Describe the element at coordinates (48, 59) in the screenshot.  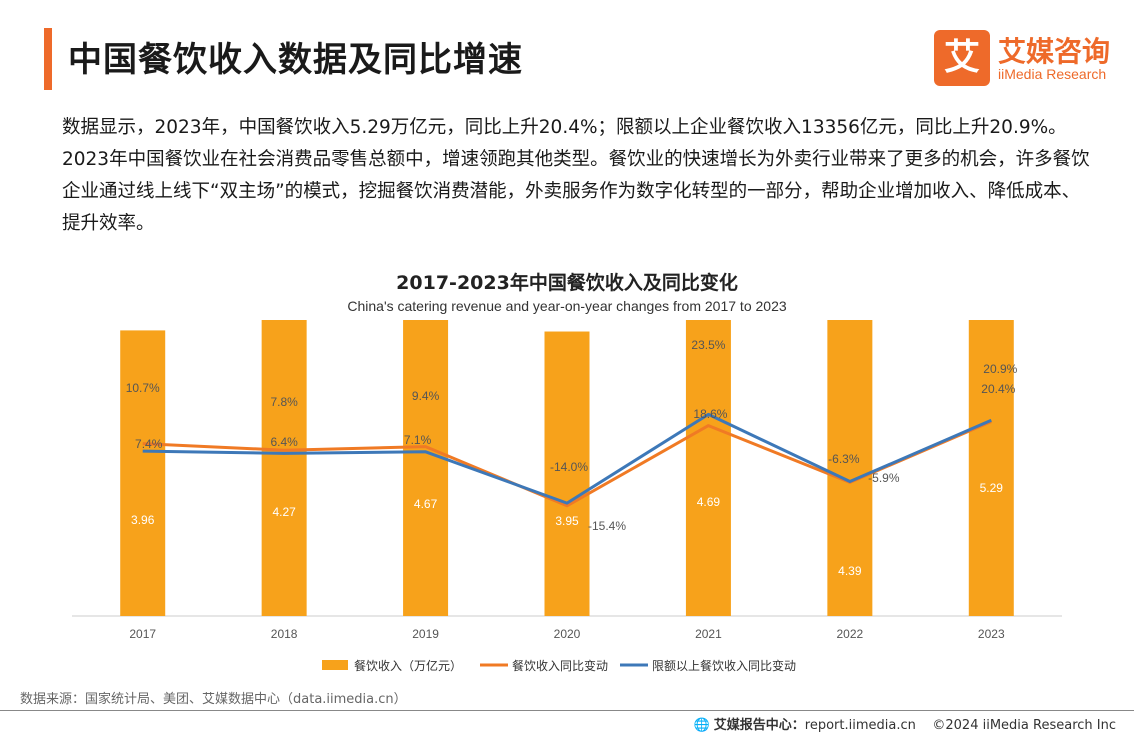
I see `title-accent-bar` at that location.